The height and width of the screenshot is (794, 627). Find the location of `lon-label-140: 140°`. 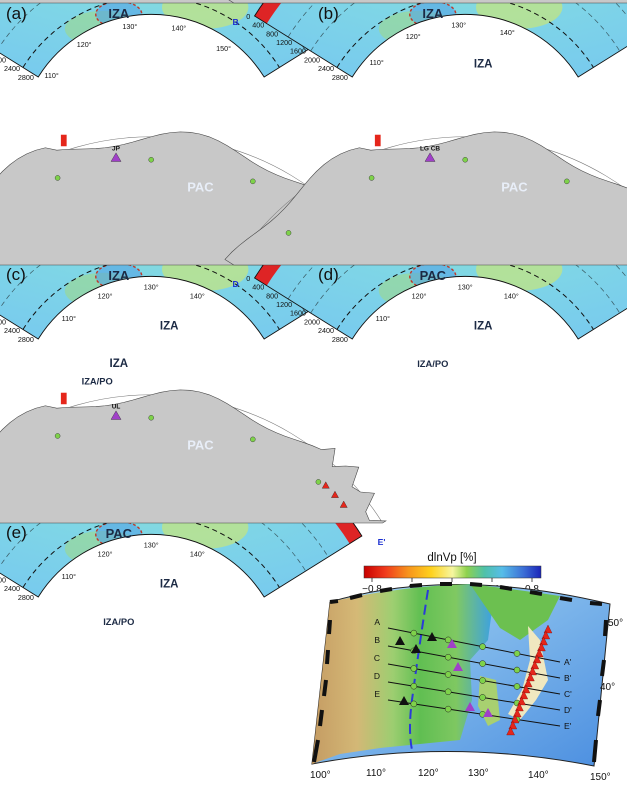

lon-label-140: 140° is located at coordinates (538, 775).